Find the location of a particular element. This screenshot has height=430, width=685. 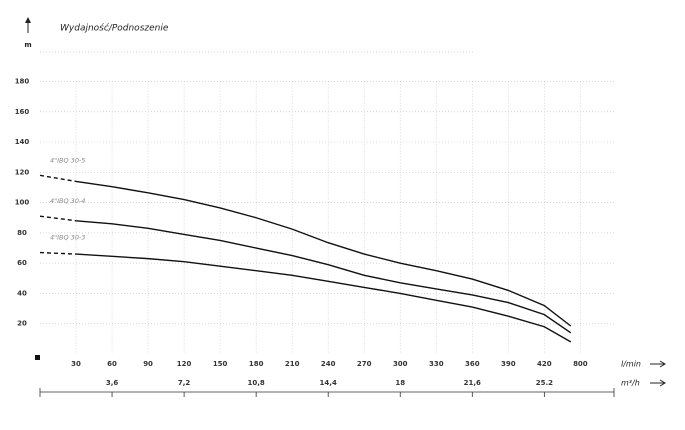

y-tick-label: 100 is located at coordinates (22, 203).